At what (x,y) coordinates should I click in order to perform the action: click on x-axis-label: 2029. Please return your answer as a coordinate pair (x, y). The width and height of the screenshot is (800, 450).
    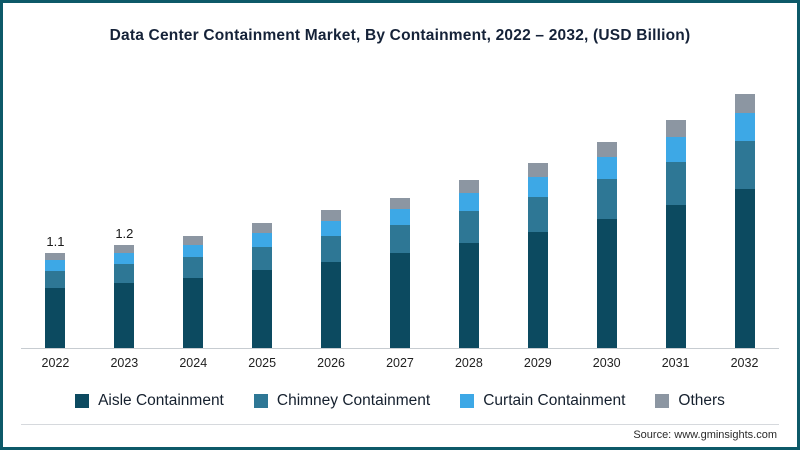
    Looking at the image, I should click on (537, 363).